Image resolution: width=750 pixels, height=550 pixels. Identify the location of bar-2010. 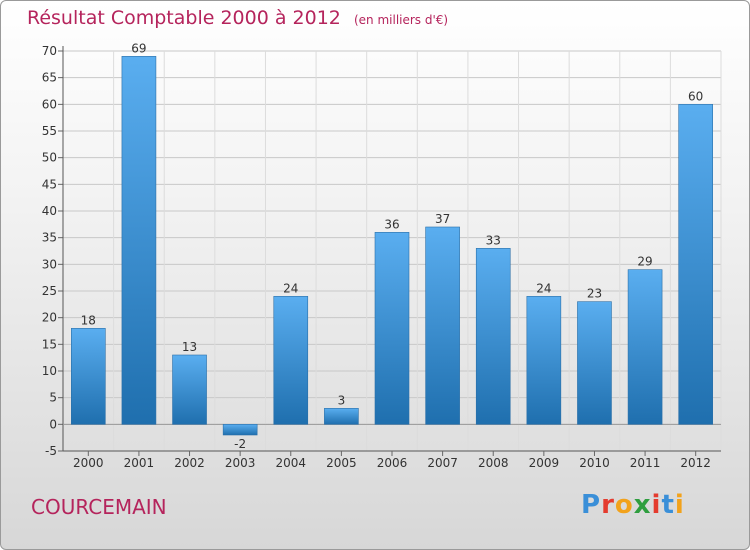
(594, 363).